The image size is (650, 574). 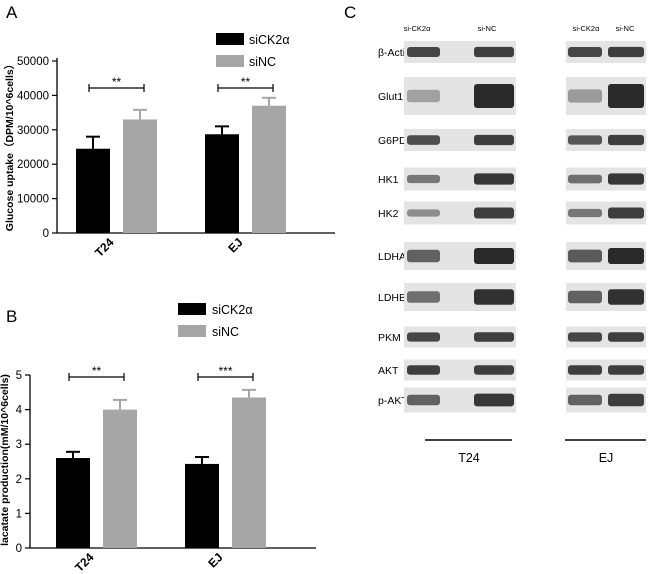 What do you see at coordinates (19, 480) in the screenshot?
I see `y-tick-label: 2` at bounding box center [19, 480].